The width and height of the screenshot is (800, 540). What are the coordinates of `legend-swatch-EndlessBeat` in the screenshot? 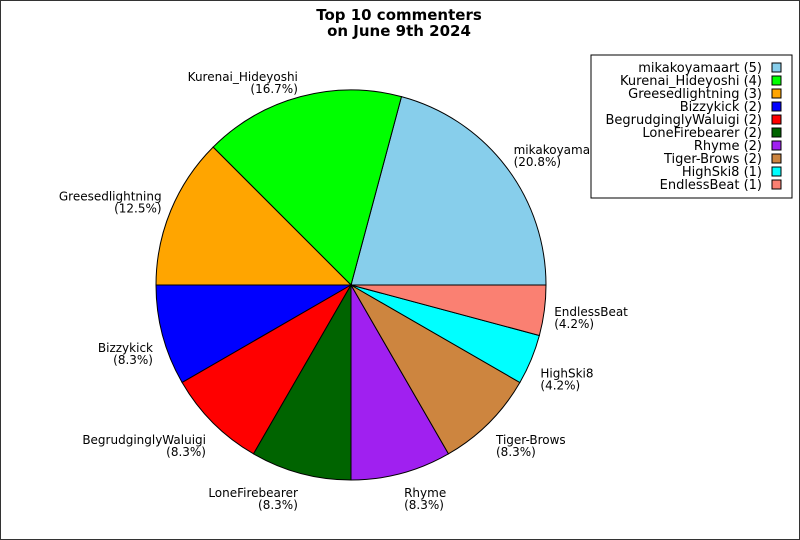 It's located at (776, 184).